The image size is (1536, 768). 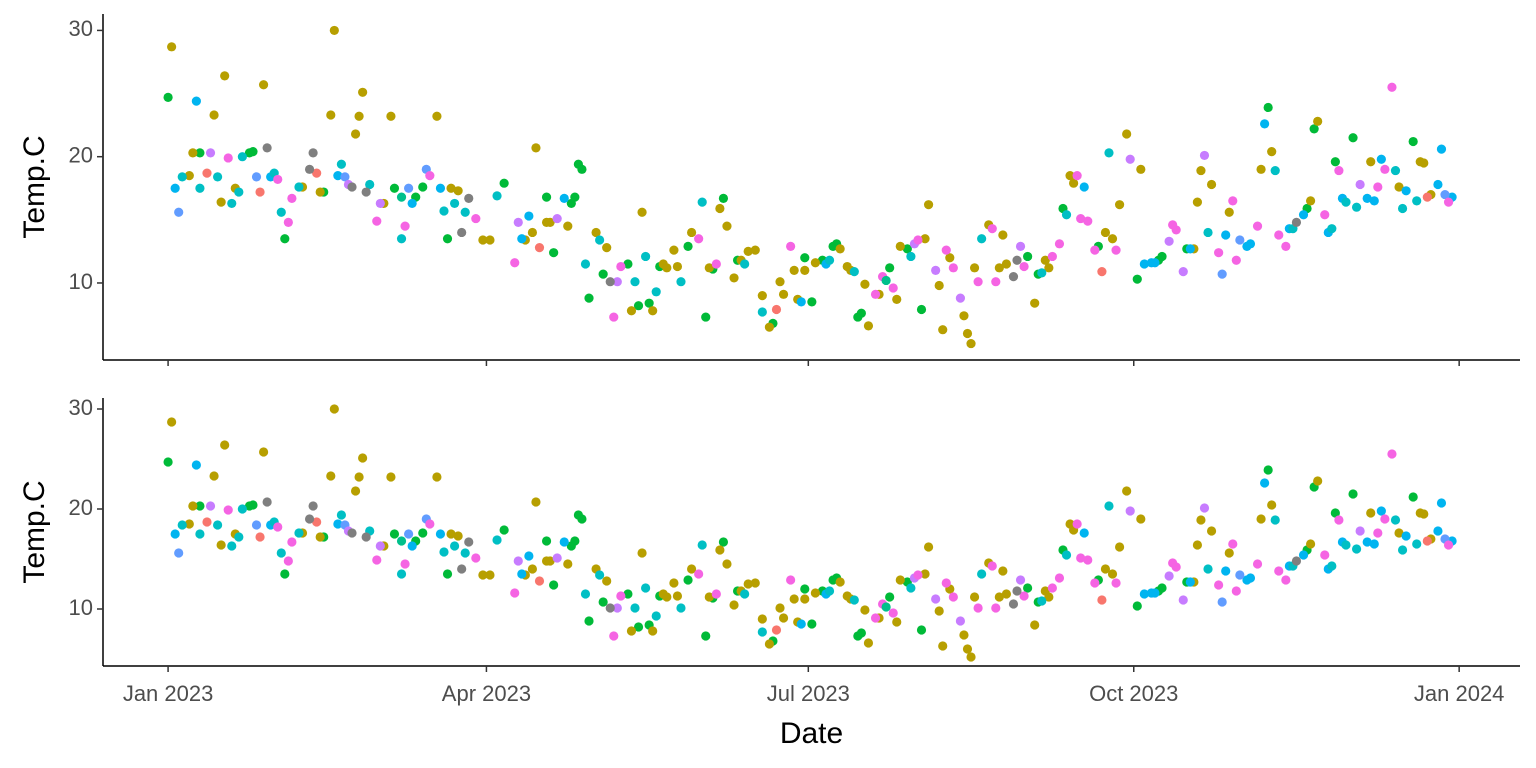 What do you see at coordinates (486, 693) in the screenshot?
I see `x-tick-label: Apr 2023` at bounding box center [486, 693].